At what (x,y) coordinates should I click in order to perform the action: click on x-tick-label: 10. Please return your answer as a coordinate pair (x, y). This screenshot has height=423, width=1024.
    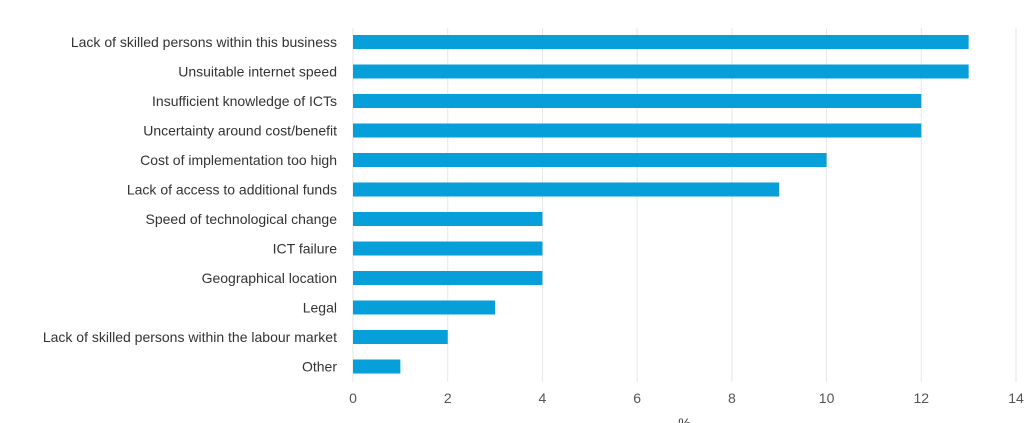
    Looking at the image, I should click on (827, 398).